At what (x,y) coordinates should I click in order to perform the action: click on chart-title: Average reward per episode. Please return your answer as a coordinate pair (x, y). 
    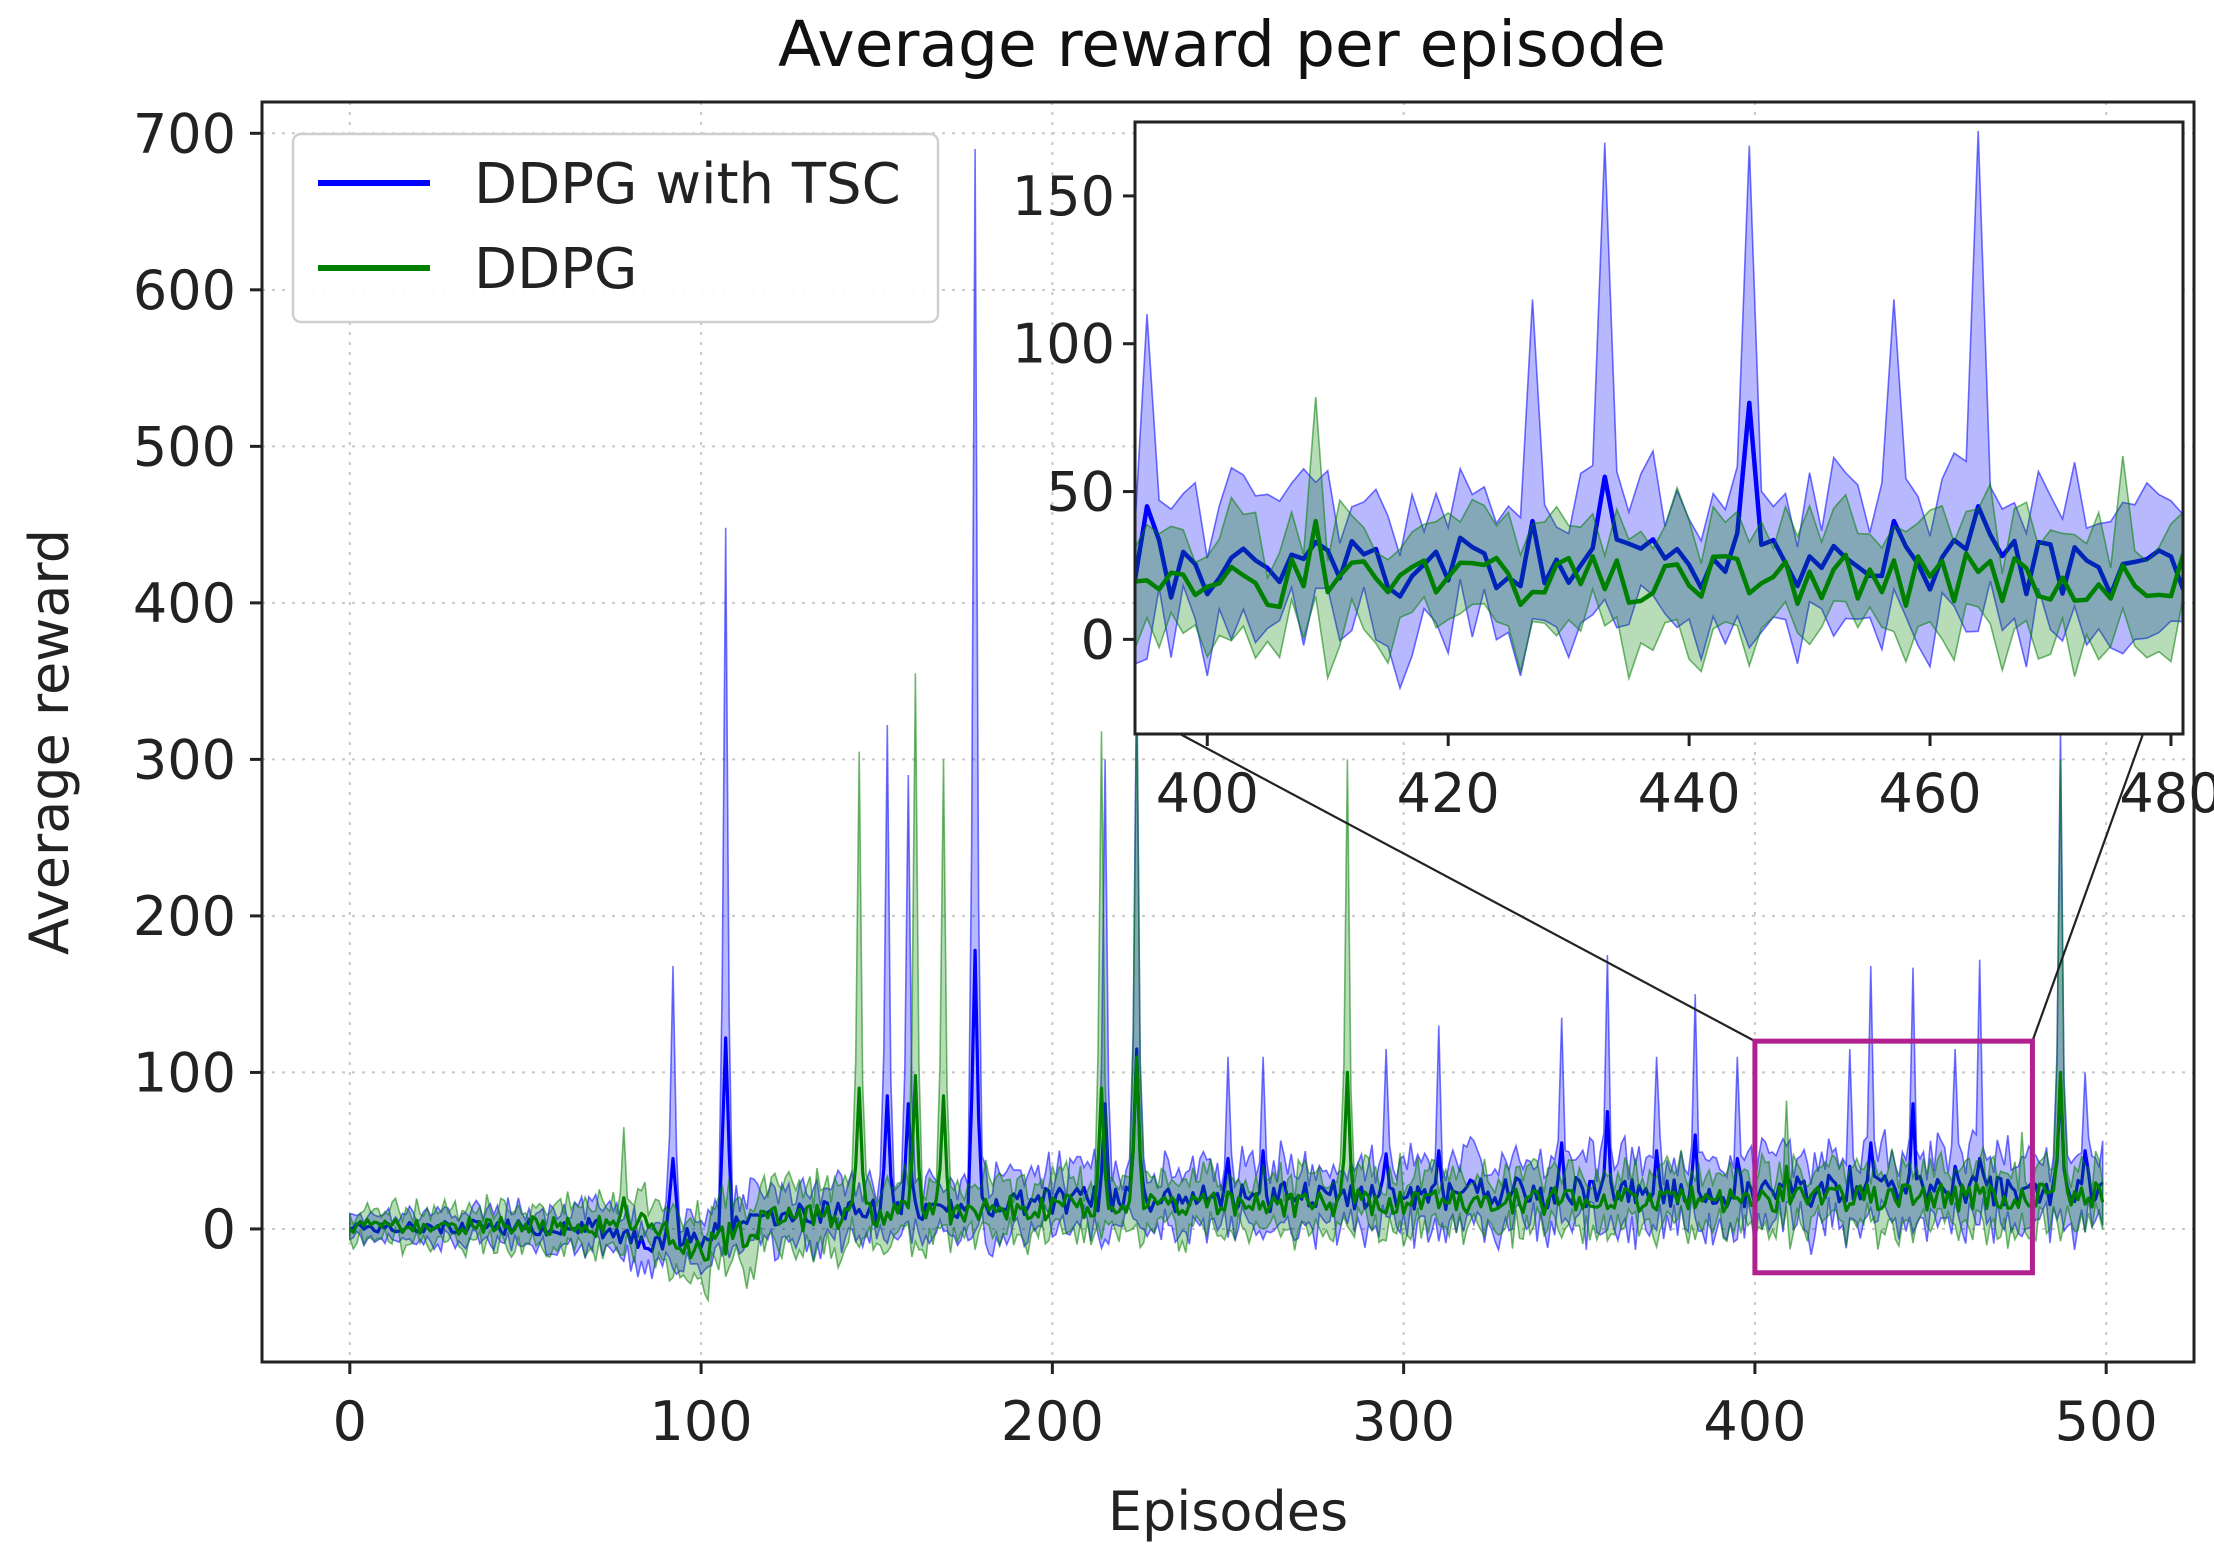
    Looking at the image, I should click on (1222, 44).